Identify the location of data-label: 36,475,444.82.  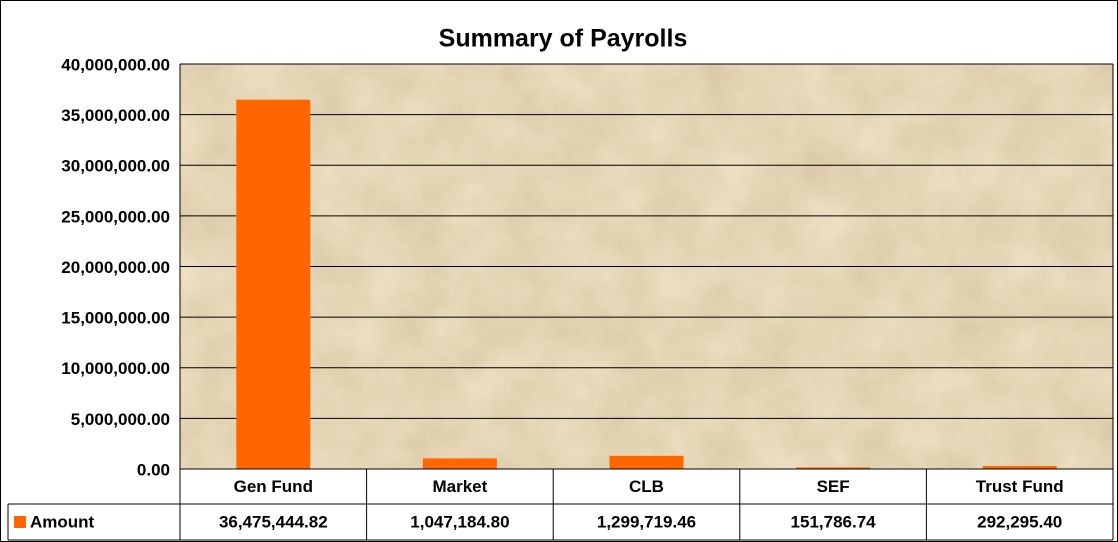
(273, 521).